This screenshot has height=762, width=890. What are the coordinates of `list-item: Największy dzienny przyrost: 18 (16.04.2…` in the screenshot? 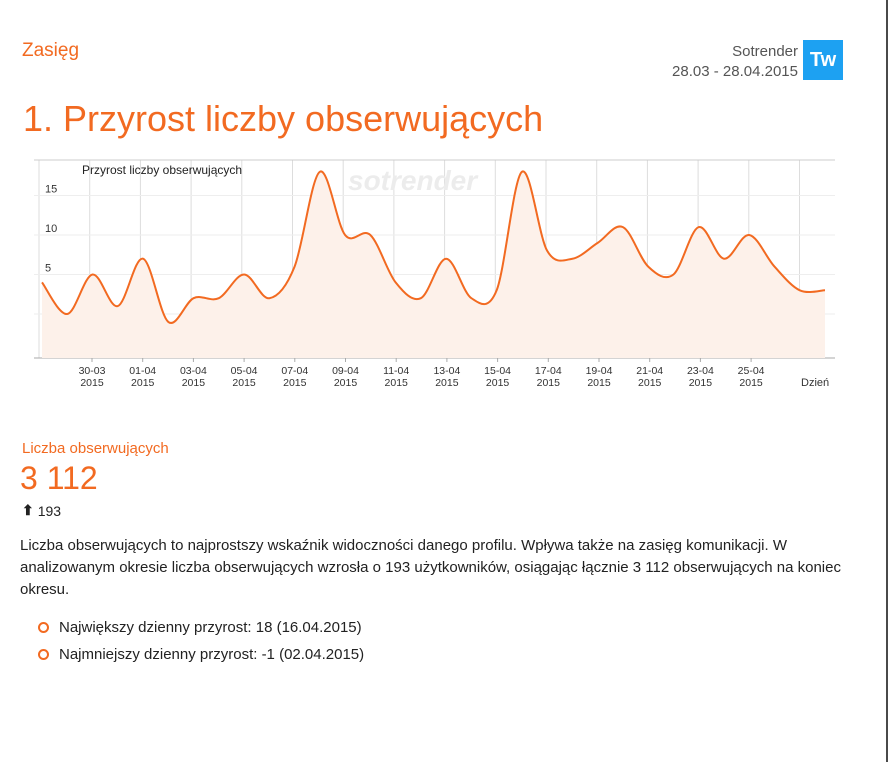 It's located at (201, 627).